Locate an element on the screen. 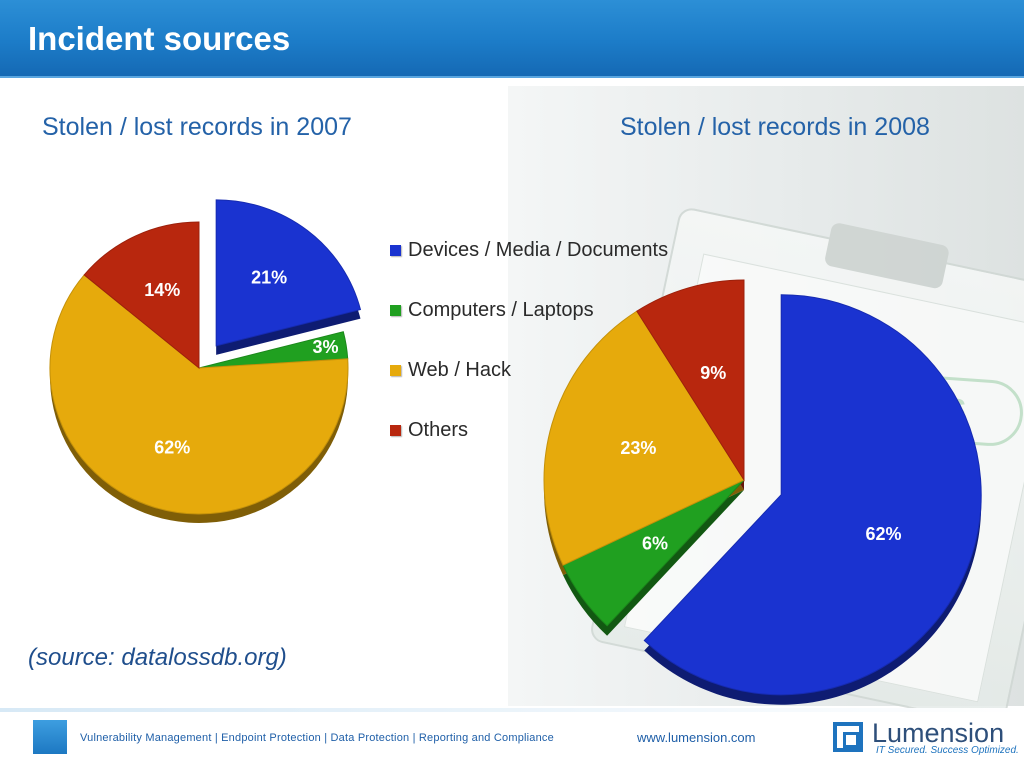 The width and height of the screenshot is (1024, 768). legend-swatch-devices is located at coordinates (395, 250).